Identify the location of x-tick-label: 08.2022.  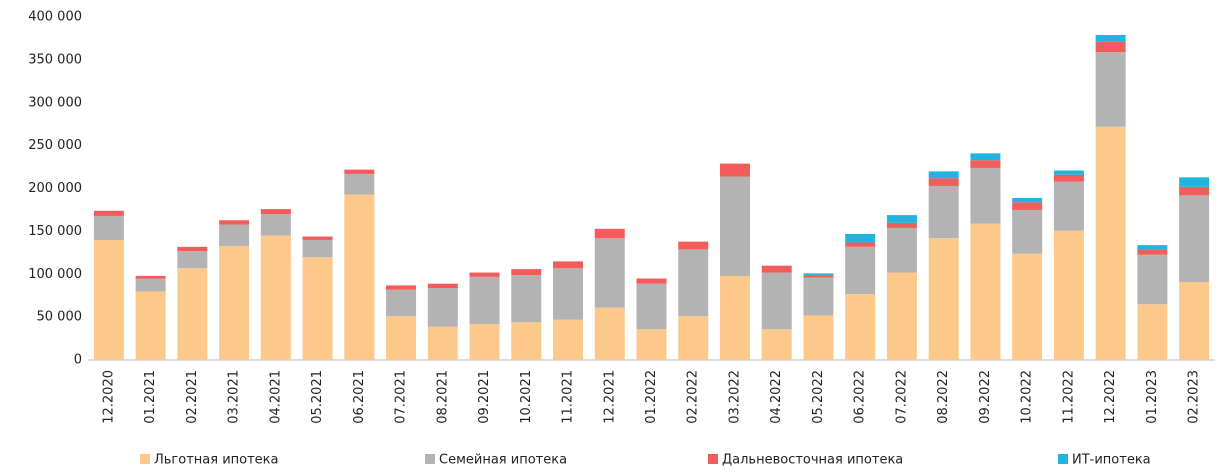
(943, 397).